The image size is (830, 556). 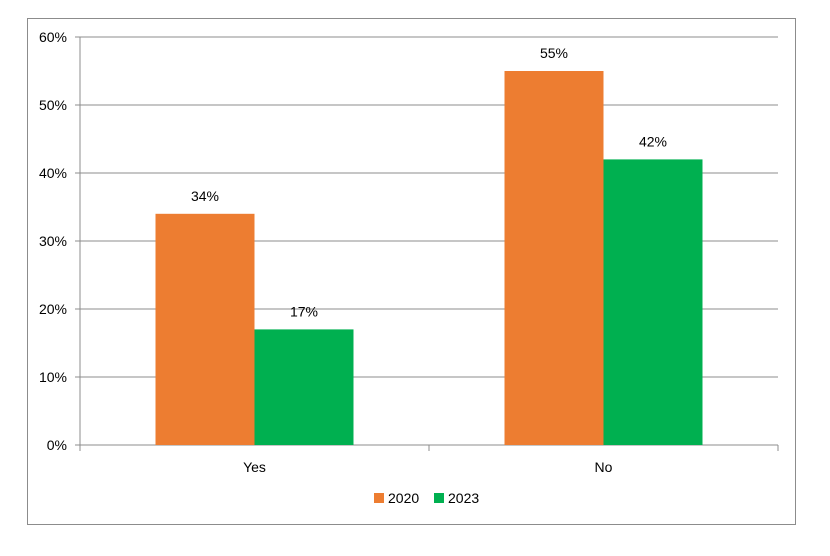 What do you see at coordinates (554, 258) in the screenshot?
I see `bar-2020-no` at bounding box center [554, 258].